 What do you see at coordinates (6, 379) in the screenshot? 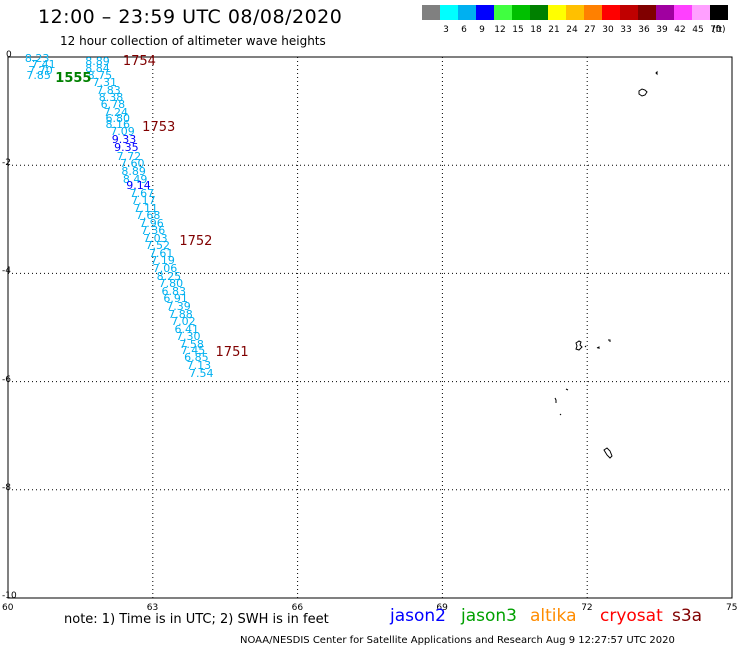
I see `latitude-tick-label: -6` at bounding box center [6, 379].